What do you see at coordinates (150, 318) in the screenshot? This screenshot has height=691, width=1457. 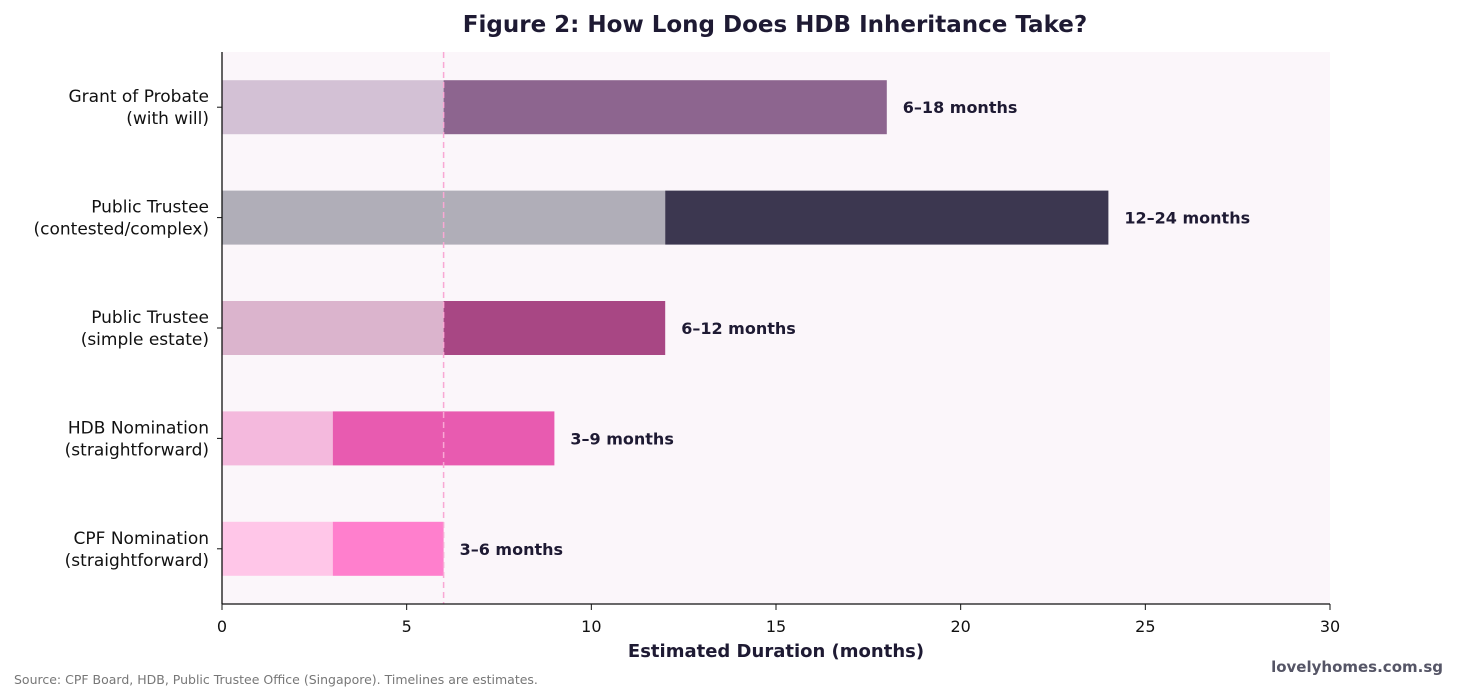 I see `category-label-2-0: Public Trustee` at bounding box center [150, 318].